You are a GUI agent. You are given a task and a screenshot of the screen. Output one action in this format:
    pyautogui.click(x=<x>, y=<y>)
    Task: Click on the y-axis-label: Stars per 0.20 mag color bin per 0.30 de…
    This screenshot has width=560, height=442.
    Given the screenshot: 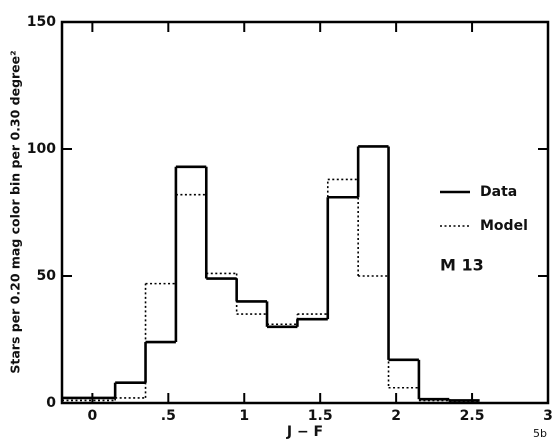 What is the action you would take?
    pyautogui.click(x=15, y=211)
    